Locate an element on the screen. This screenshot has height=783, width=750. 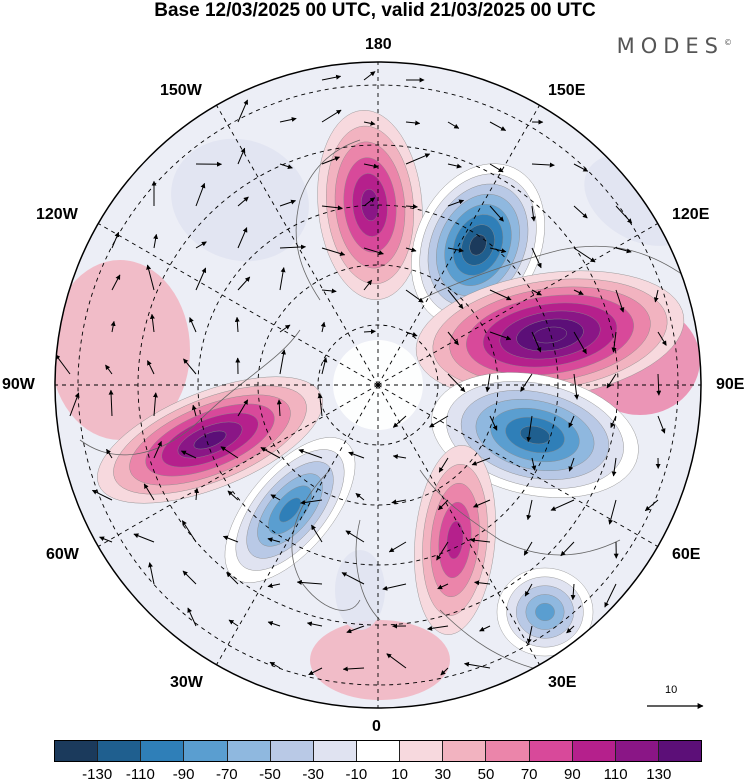
brand-name: MODES is located at coordinates (670, 46).